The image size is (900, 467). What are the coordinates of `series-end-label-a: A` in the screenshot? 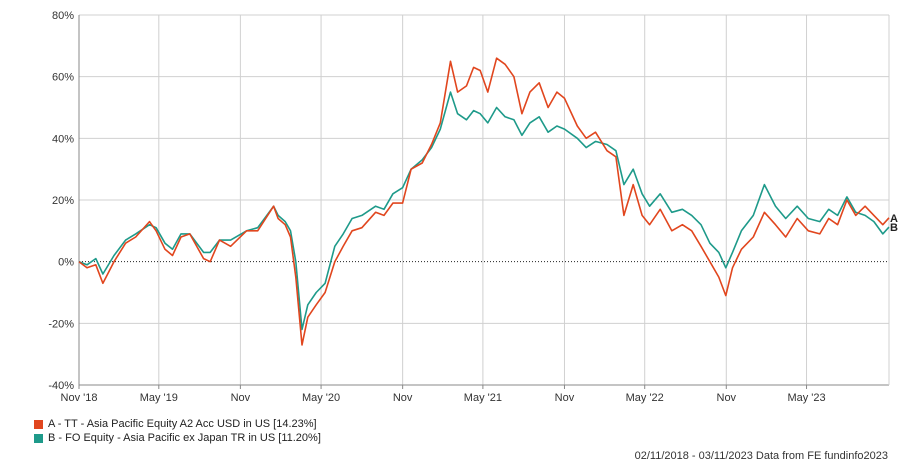 It's located at (894, 219).